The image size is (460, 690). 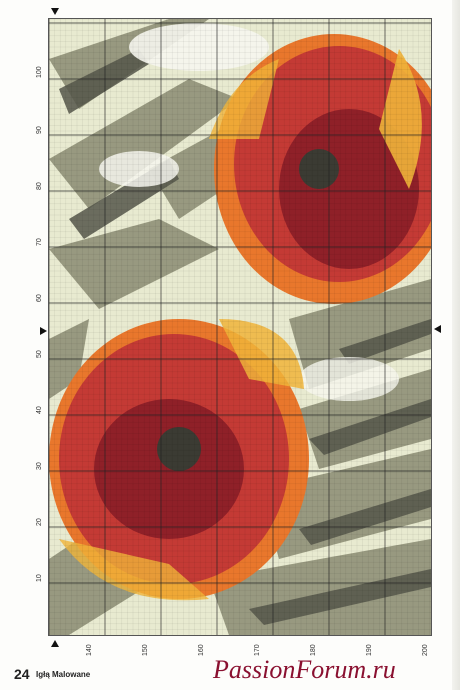 I want to click on bottom-axis-label: 150, so click(x=145, y=650).